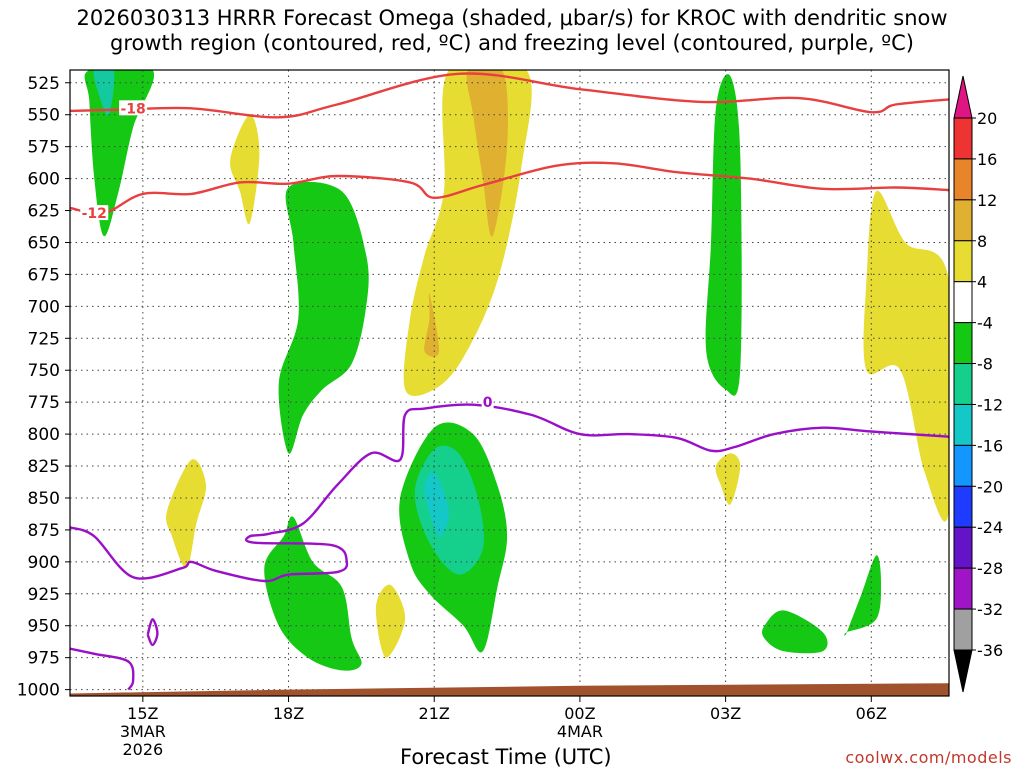 The width and height of the screenshot is (1024, 769). I want to click on colorbar-below-arrow, so click(963, 671).